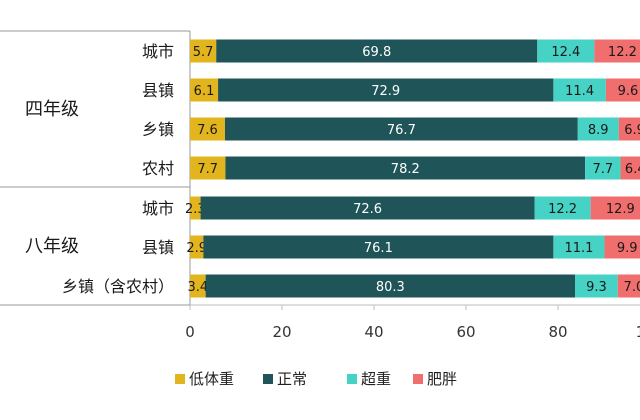 The height and width of the screenshot is (420, 640). I want to click on data-label: 3.4, so click(197, 287).